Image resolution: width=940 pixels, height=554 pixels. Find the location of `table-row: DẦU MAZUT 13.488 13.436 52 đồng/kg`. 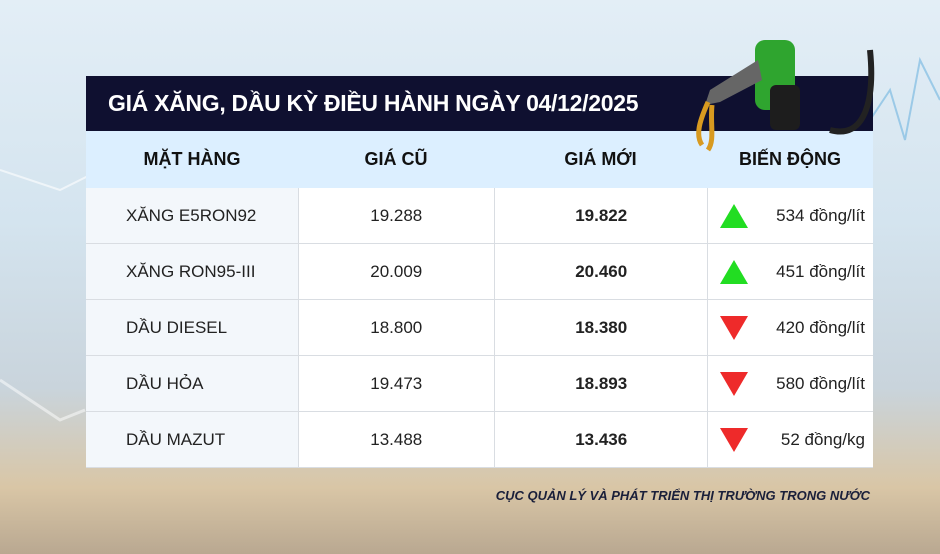

table-row: DẦU MAZUT 13.488 13.436 52 đồng/kg is located at coordinates (479, 440).